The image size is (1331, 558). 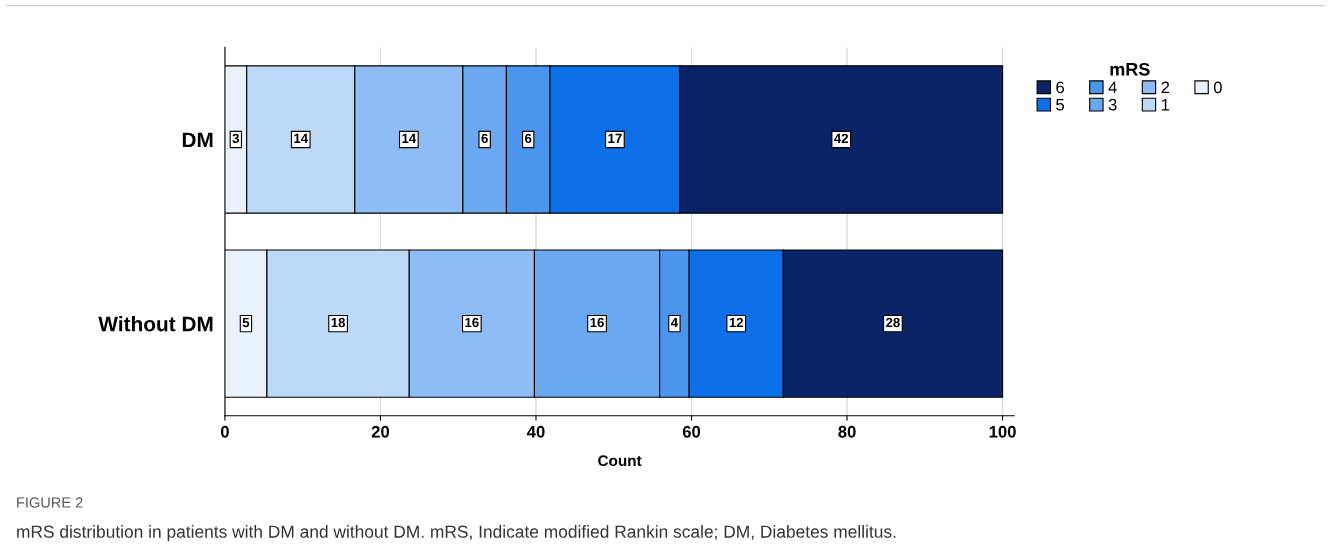 What do you see at coordinates (841, 138) in the screenshot?
I see `data-label: 42` at bounding box center [841, 138].